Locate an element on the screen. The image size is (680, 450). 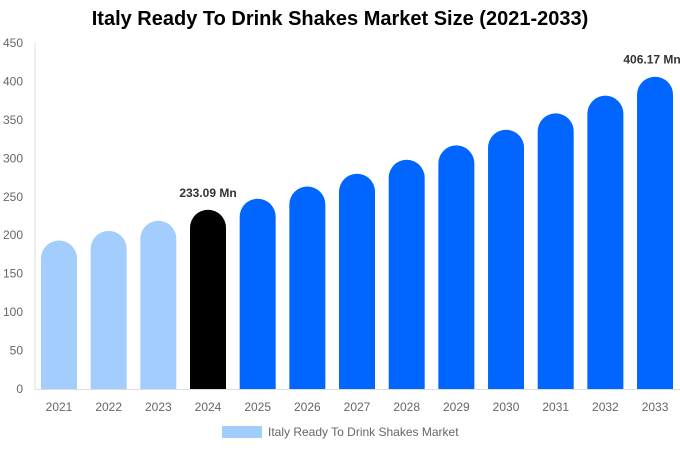
x-tick-label: 2022 is located at coordinates (108, 407).